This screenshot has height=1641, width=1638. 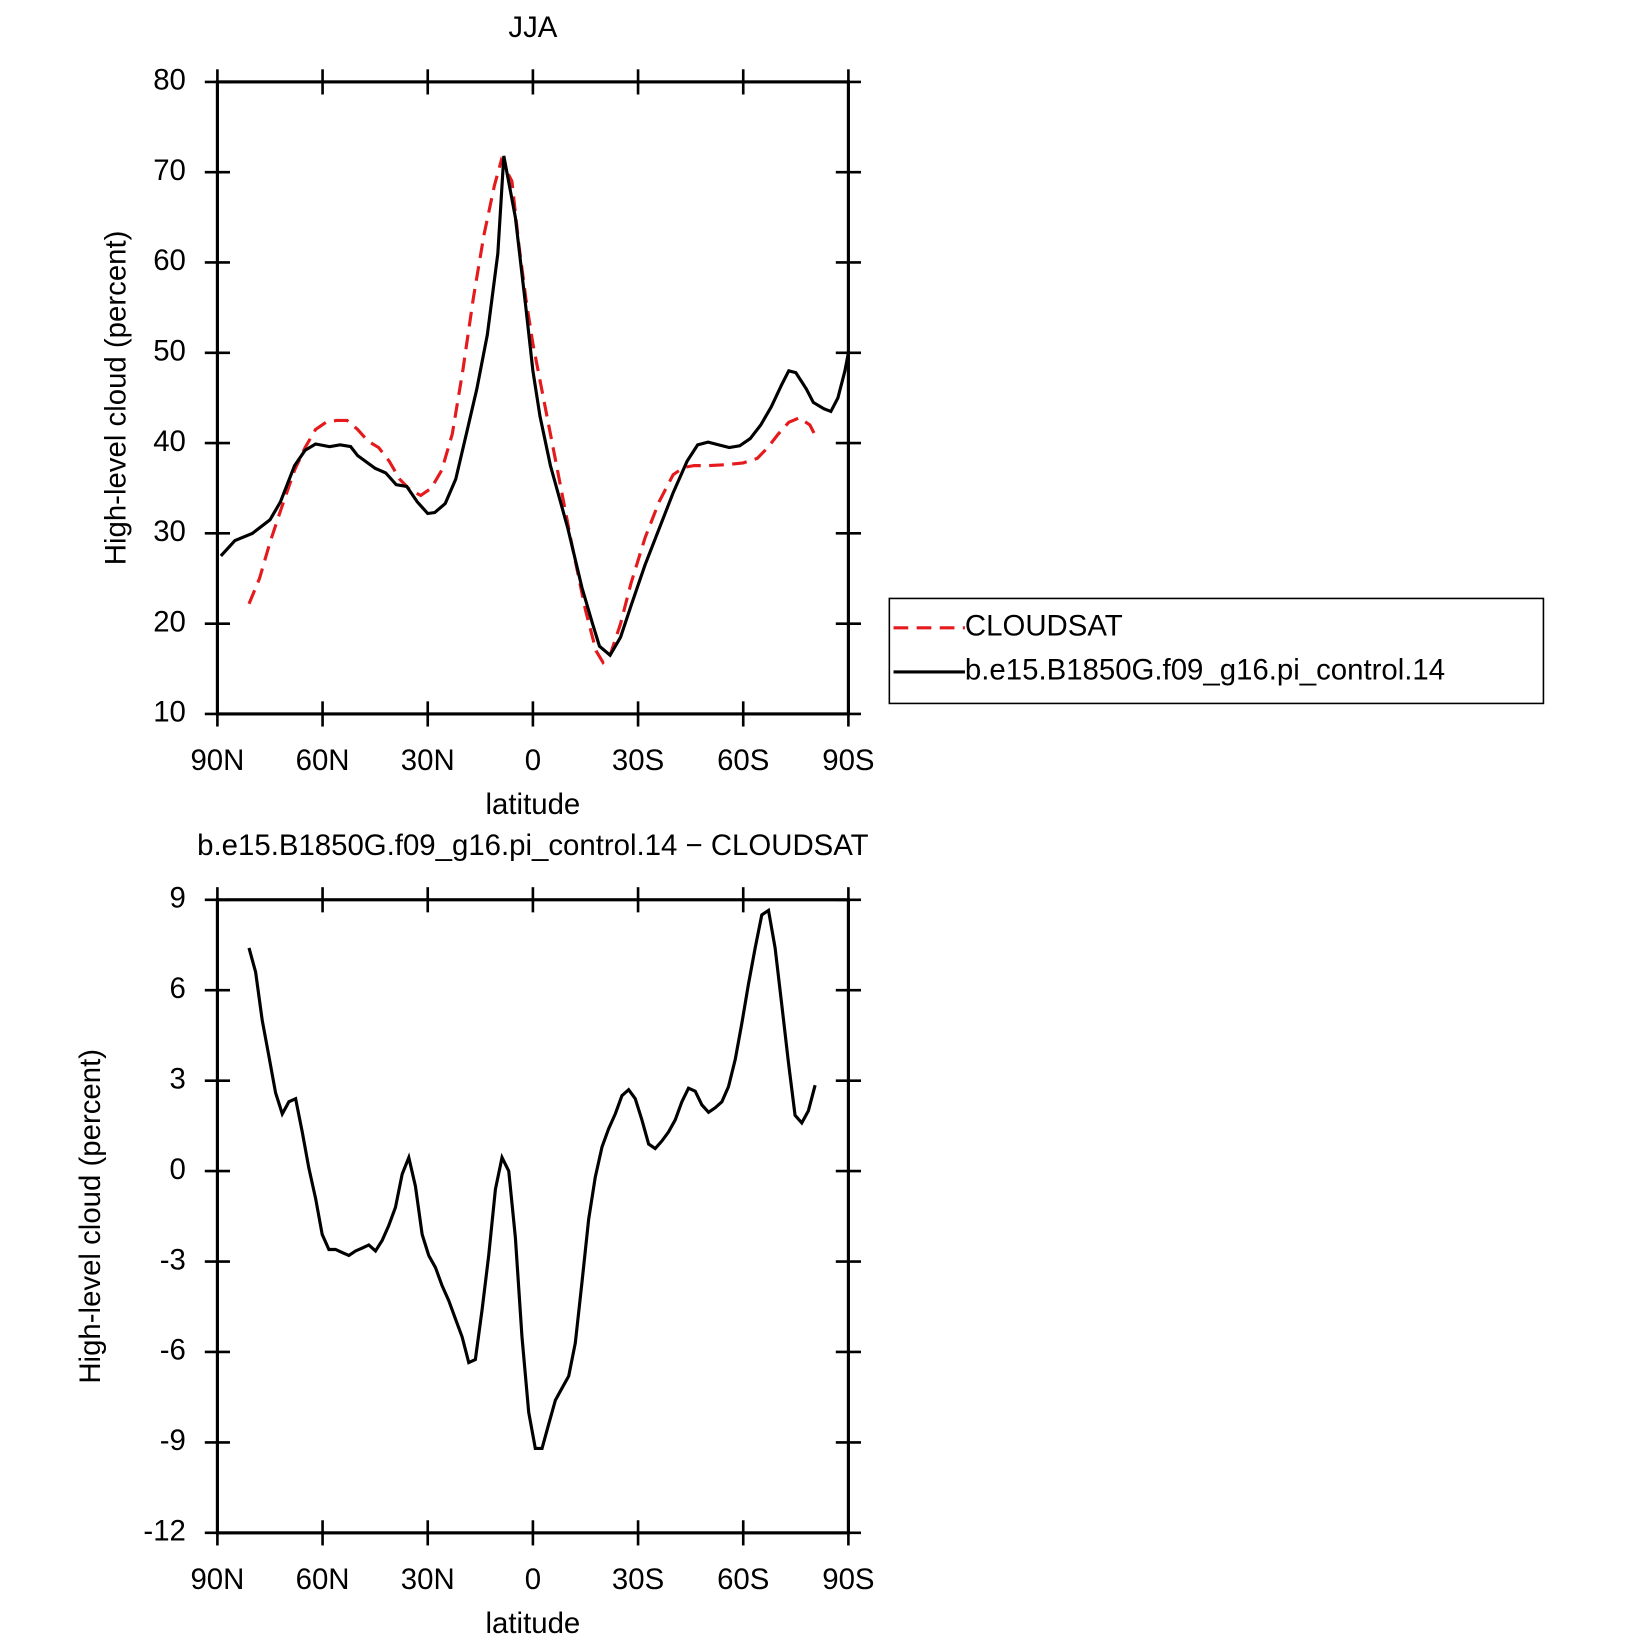 I want to click on y-tick-label: 60, so click(x=169, y=260).